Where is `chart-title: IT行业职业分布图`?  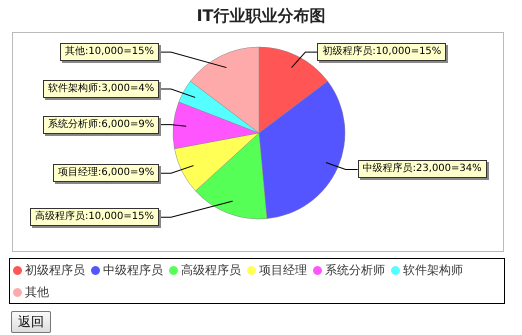 chart-title: IT行业职业分布图 is located at coordinates (261, 16).